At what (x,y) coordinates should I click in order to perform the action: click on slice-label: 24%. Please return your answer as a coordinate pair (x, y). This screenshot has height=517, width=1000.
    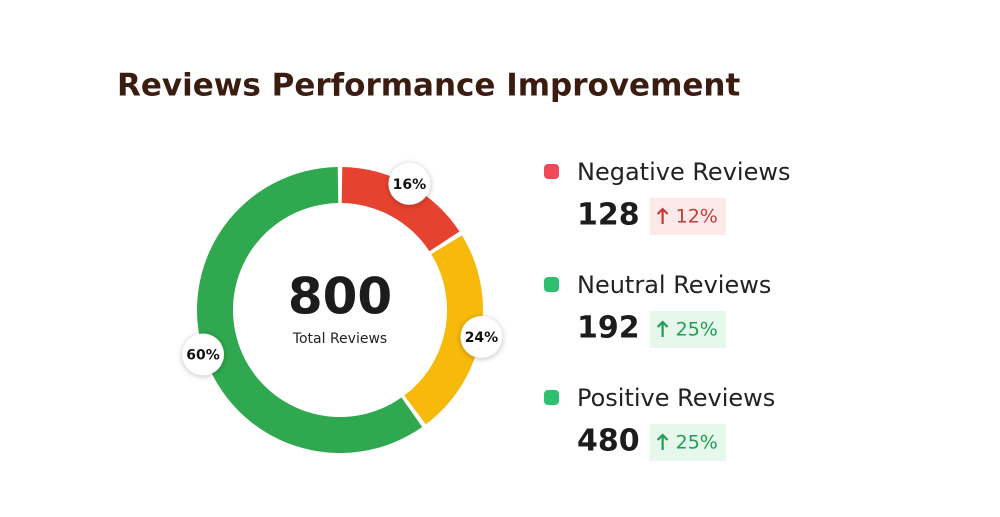
    Looking at the image, I should click on (482, 338).